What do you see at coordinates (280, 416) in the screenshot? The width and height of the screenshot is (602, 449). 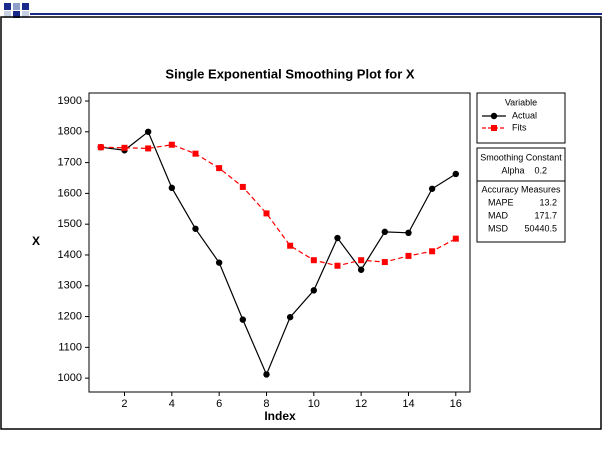 I see `x-axis-label: Index` at bounding box center [280, 416].